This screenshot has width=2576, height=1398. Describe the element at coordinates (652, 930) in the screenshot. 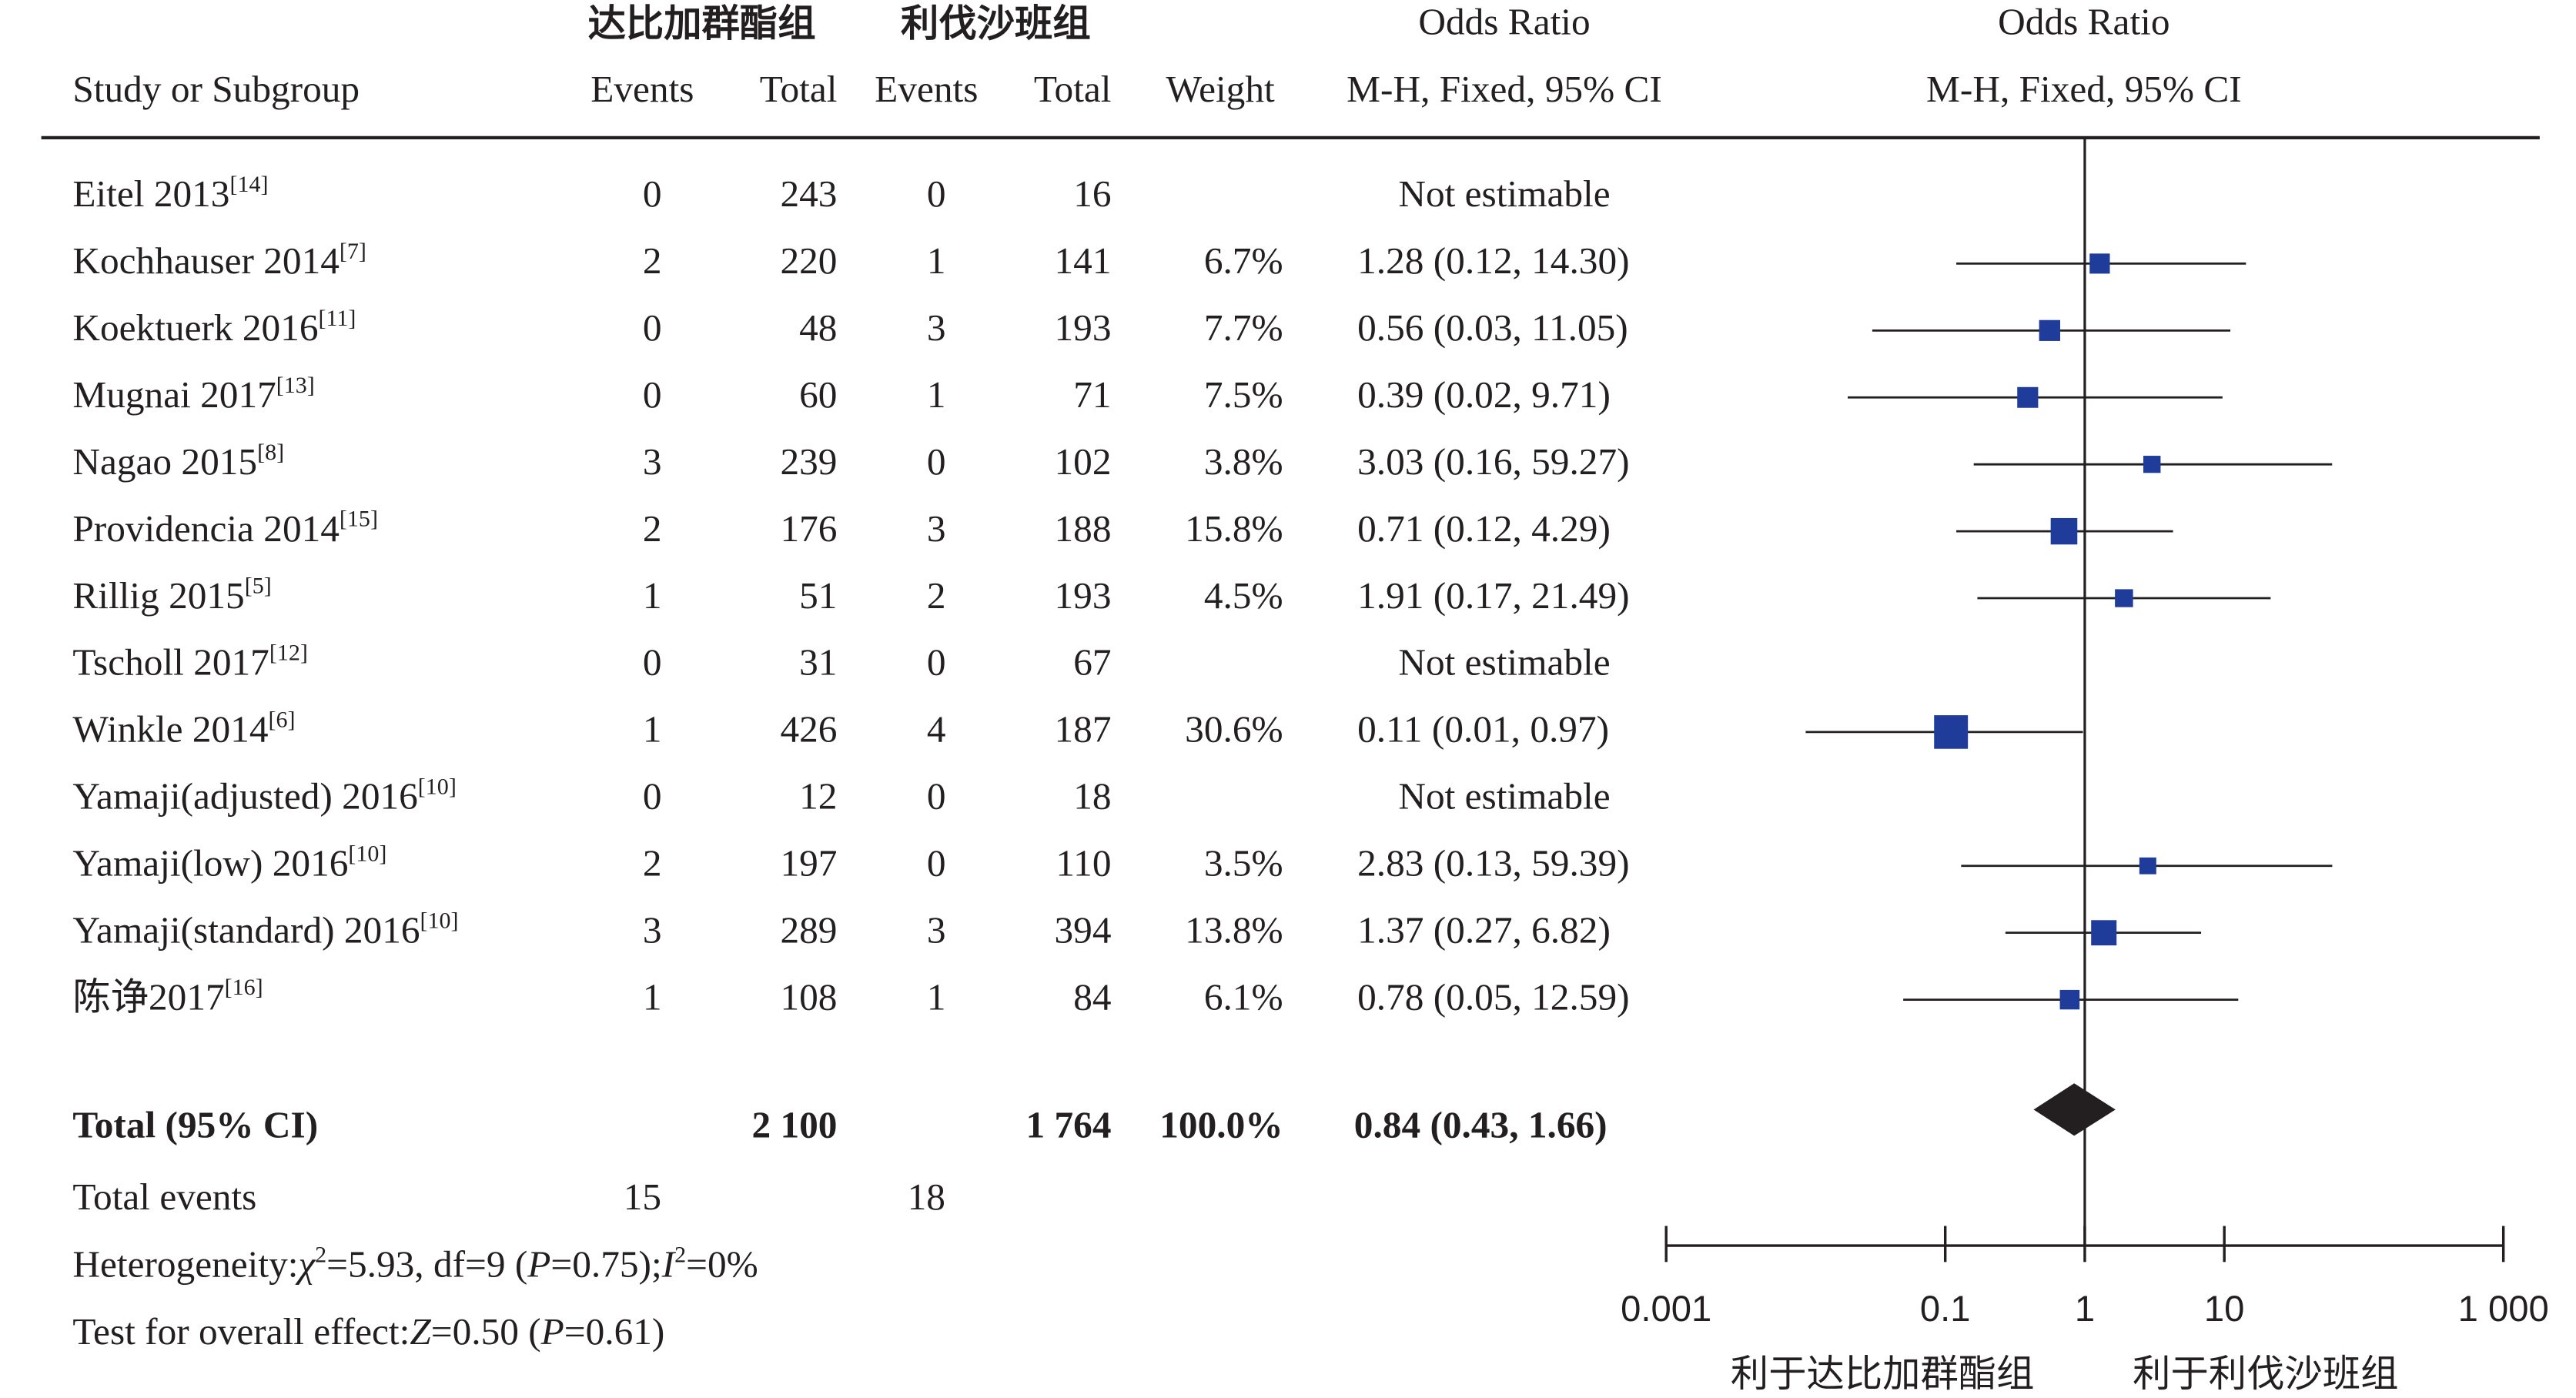

I see `events-1-value: 3` at that location.